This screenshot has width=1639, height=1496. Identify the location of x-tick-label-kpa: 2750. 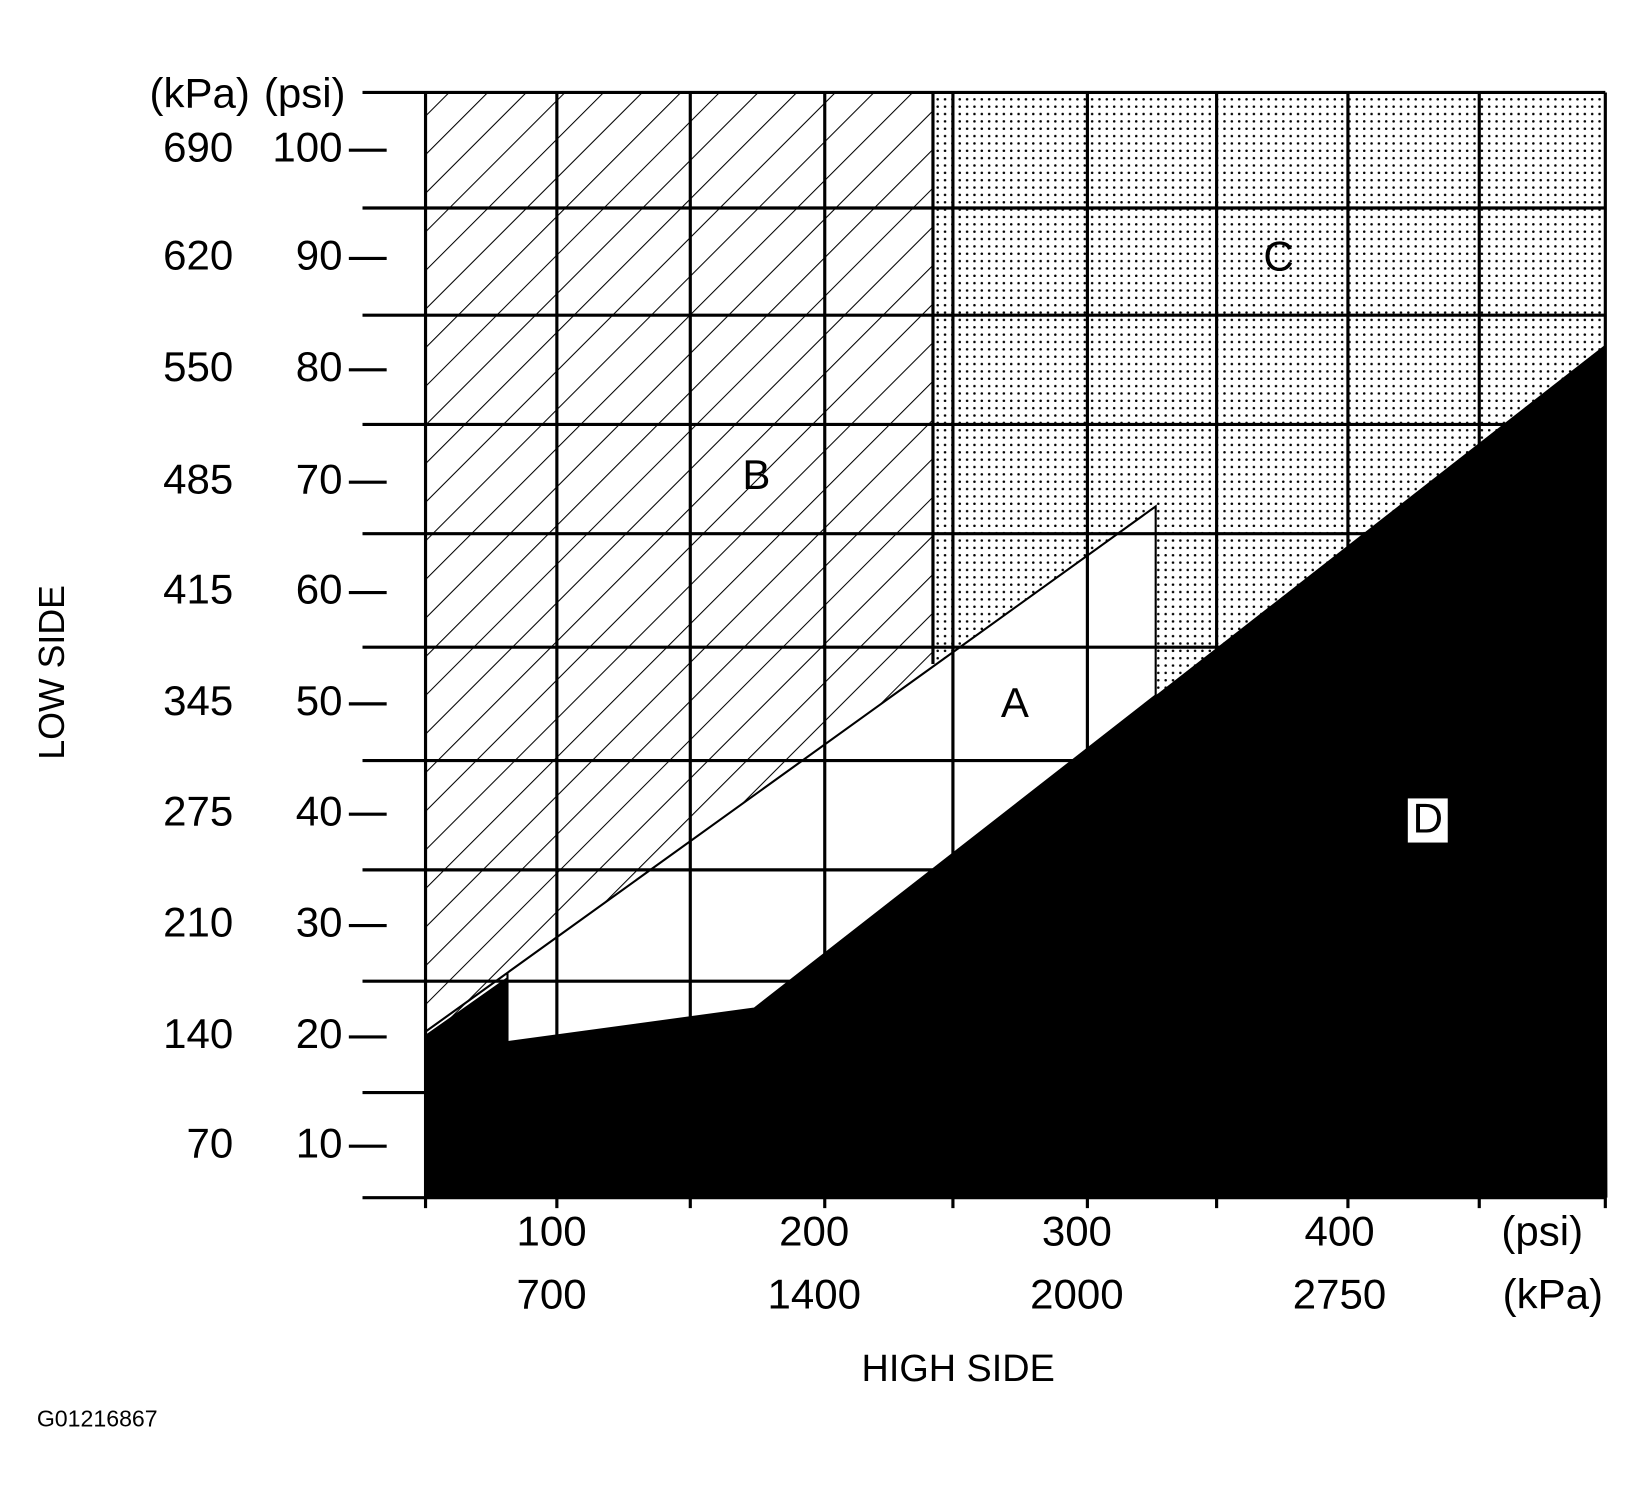
(1339, 1294).